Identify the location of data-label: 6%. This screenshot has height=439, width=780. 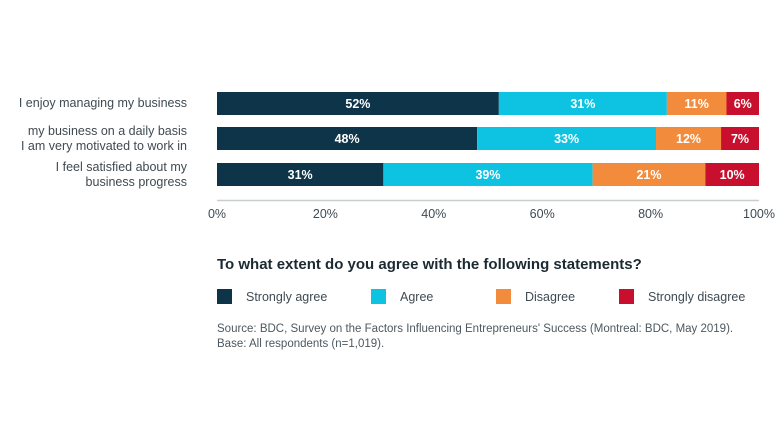
(743, 104).